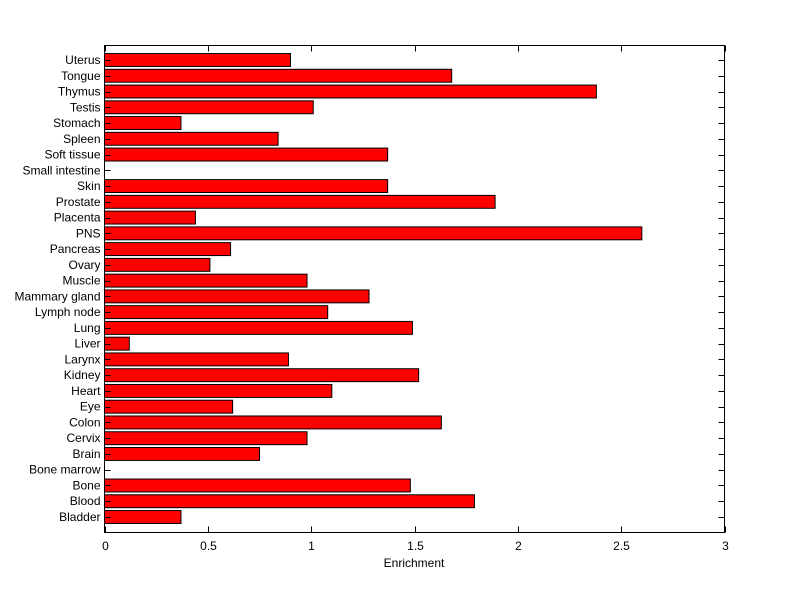 The image size is (800, 599). Describe the element at coordinates (86, 454) in the screenshot. I see `y-tick-label: Brain` at that location.